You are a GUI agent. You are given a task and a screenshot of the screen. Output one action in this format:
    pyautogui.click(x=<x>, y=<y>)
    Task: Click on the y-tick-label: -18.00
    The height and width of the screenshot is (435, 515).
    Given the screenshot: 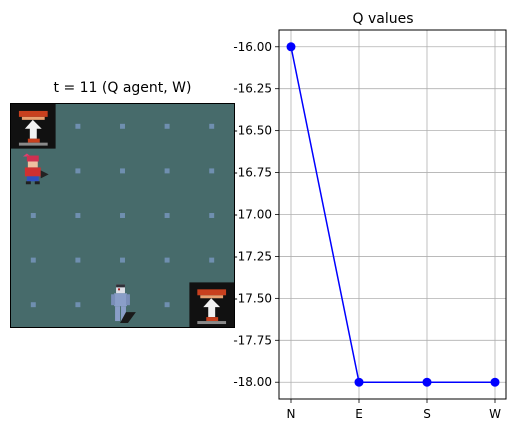 What is the action you would take?
    pyautogui.click(x=252, y=382)
    